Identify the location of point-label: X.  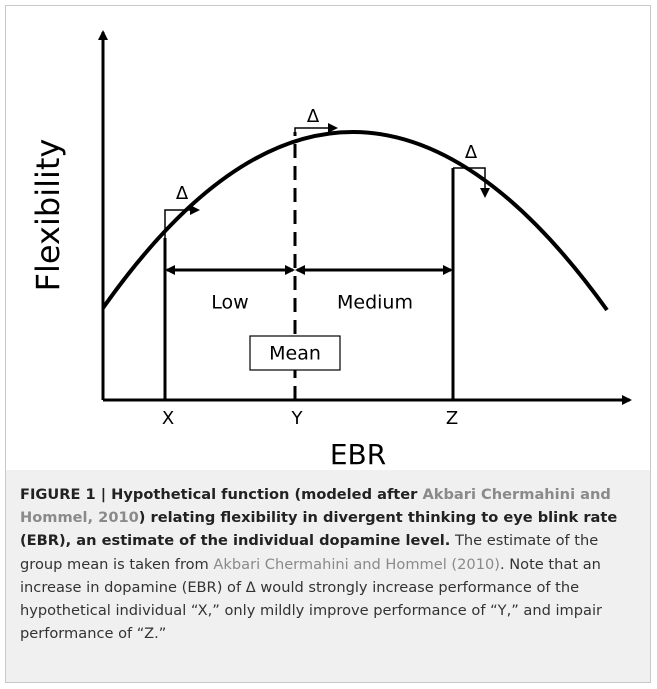
(168, 418).